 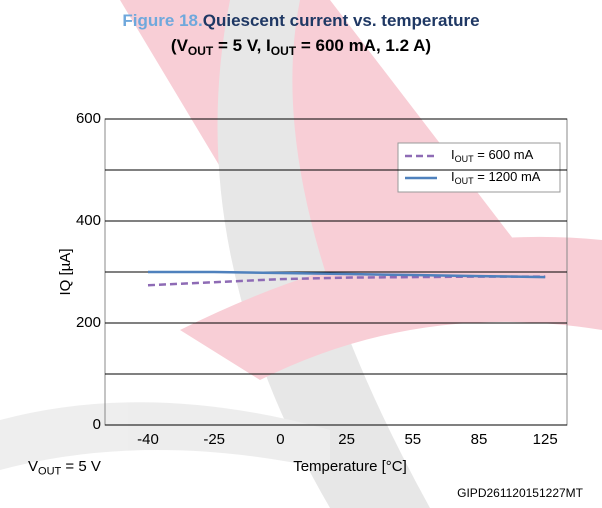 I want to click on text-part: = 600 mA, so click(x=504, y=154).